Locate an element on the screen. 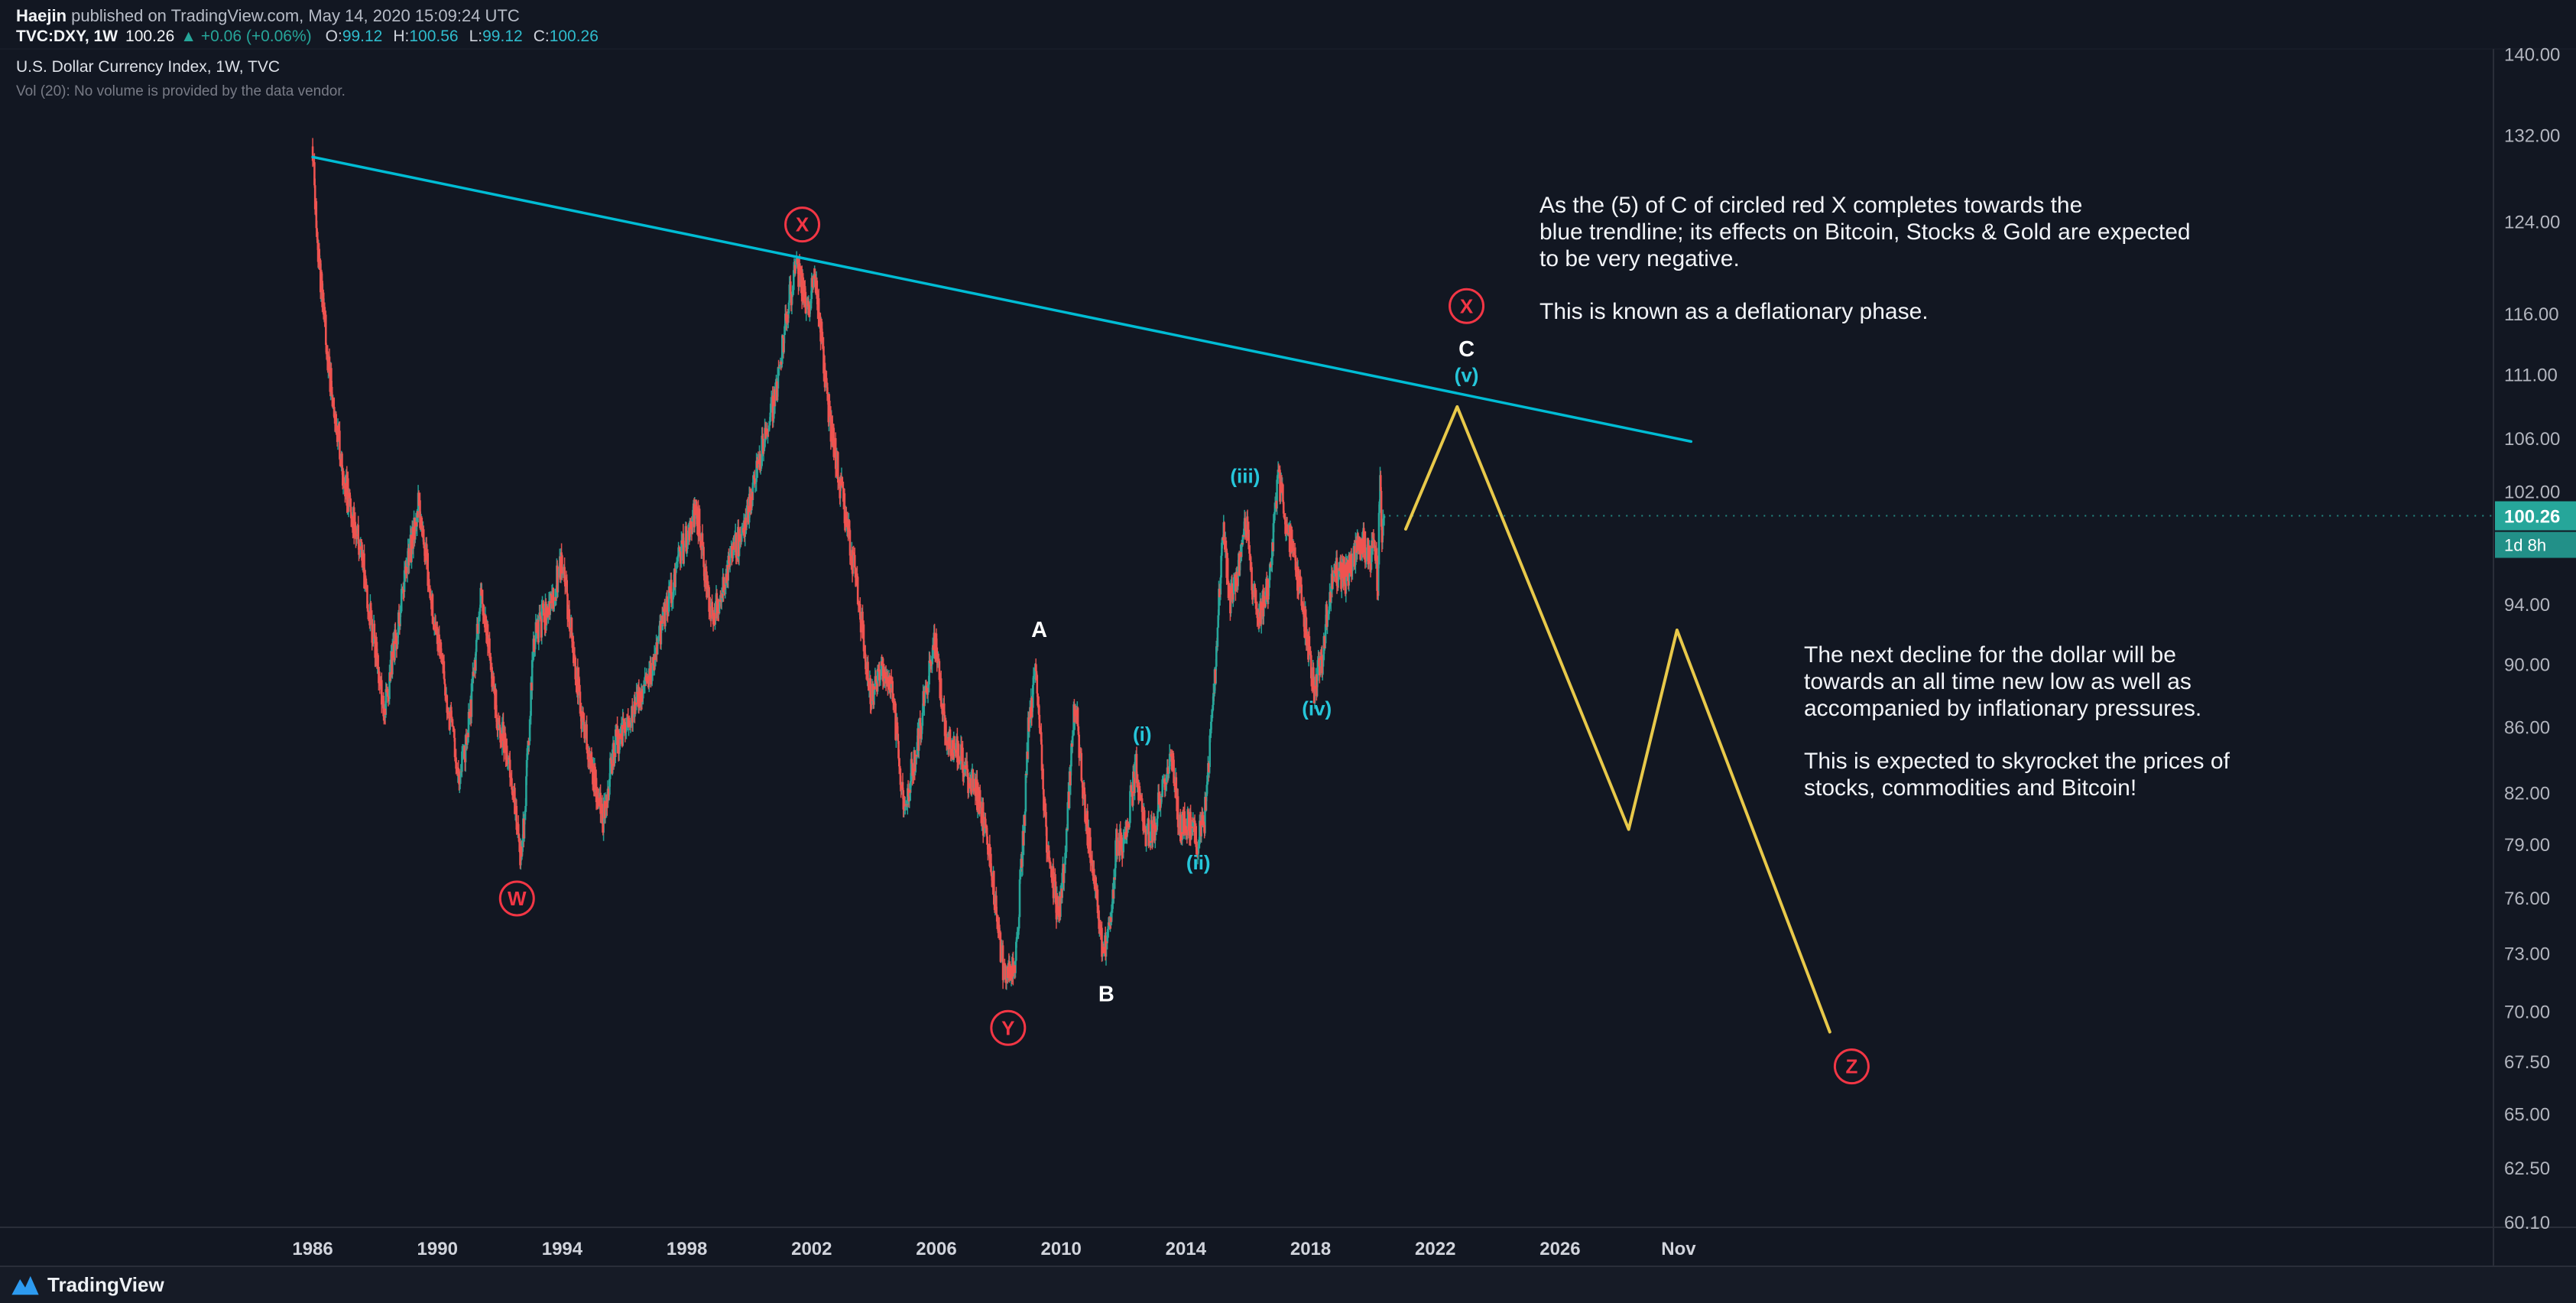 The image size is (2576, 1303). price-tick-label: 140.00 is located at coordinates (2532, 54).